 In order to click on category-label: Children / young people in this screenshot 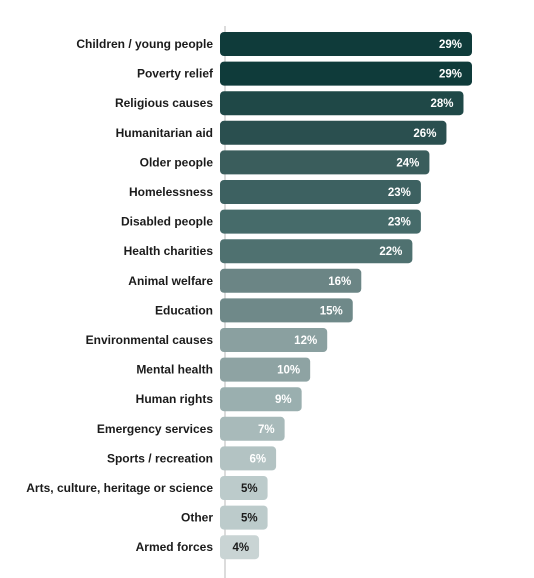, I will do `click(144, 44)`.